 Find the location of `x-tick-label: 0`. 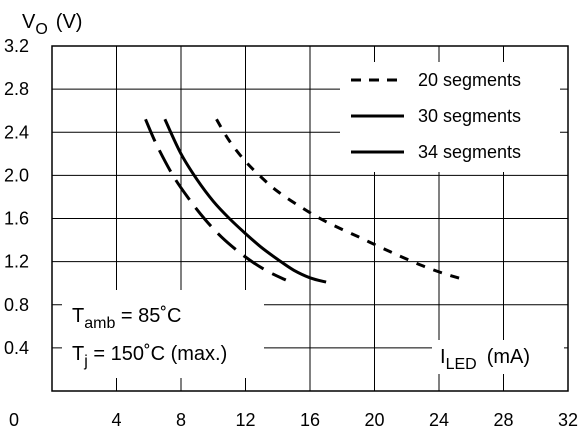

x-tick-label: 0 is located at coordinates (14, 420).